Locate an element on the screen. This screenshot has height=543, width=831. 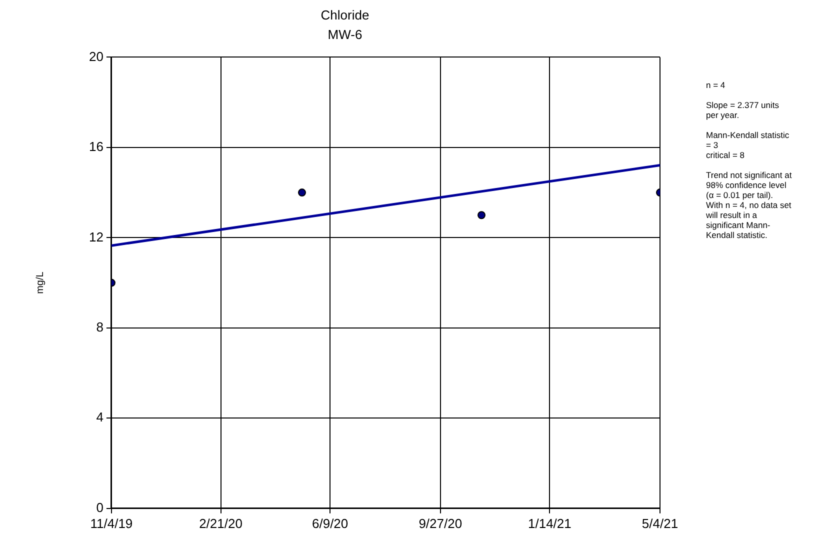
y-tick-label: 12 is located at coordinates (96, 236).